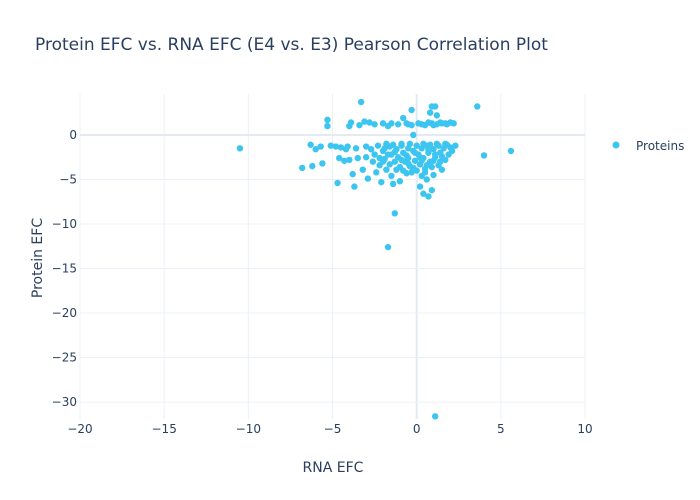 Image resolution: width=700 pixels, height=500 pixels. Describe the element at coordinates (333, 429) in the screenshot. I see `x-tick-label: −5` at that location.